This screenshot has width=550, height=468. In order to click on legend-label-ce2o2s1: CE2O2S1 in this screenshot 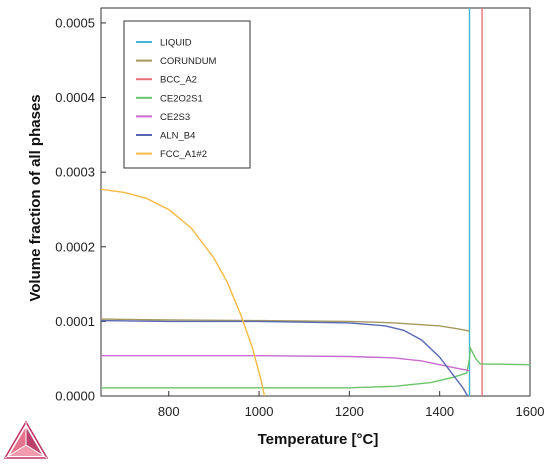, I will do `click(181, 98)`.